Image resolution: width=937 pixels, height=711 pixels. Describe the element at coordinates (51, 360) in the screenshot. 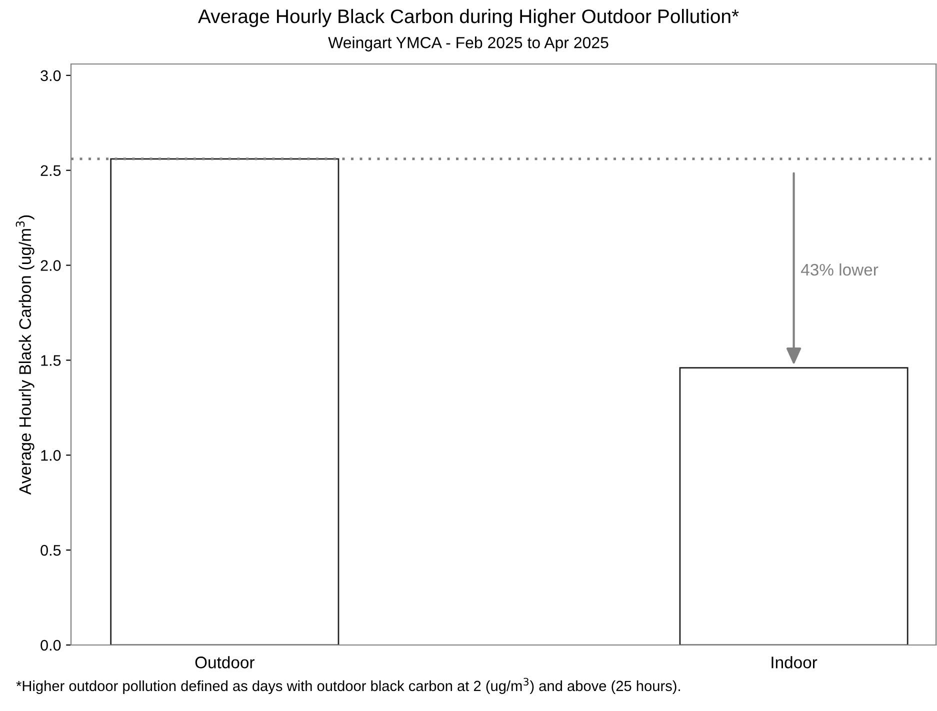

I see `y-tick-label: 1.5` at that location.